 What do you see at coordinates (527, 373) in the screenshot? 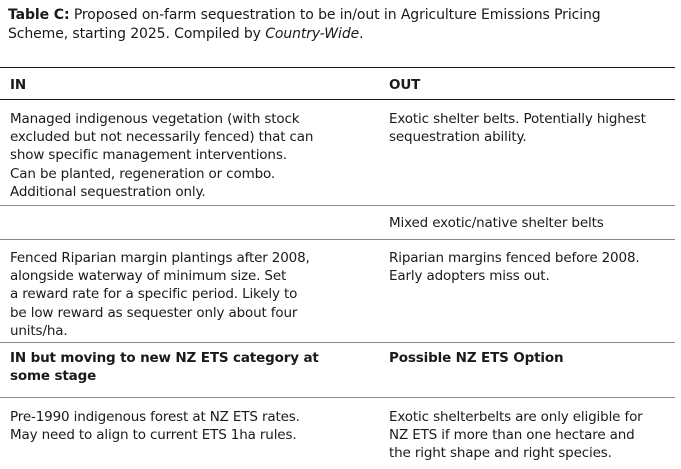
I see `subheader-out-cell: Possible NZ ETS Option` at bounding box center [527, 373].